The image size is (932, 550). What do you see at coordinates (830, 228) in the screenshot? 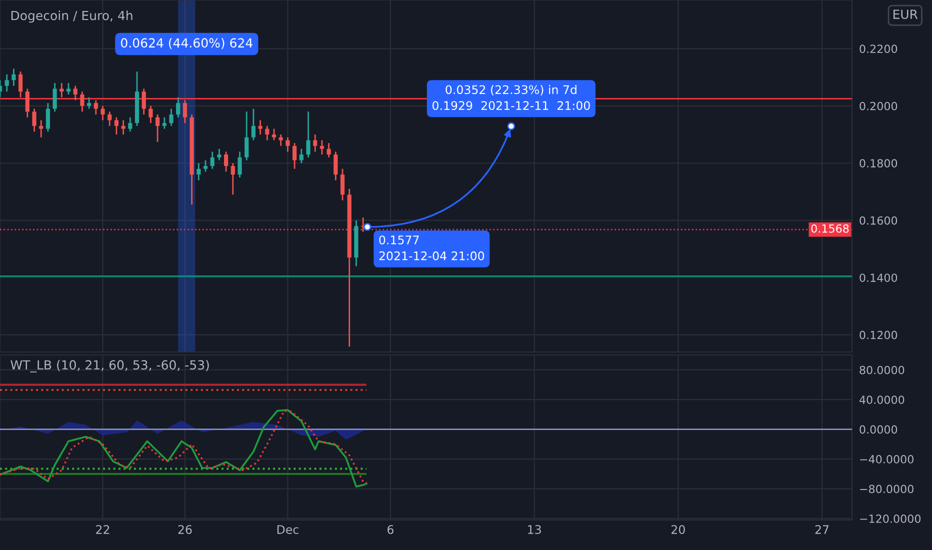
I see `ref-line-label: 0.1568` at bounding box center [830, 228].